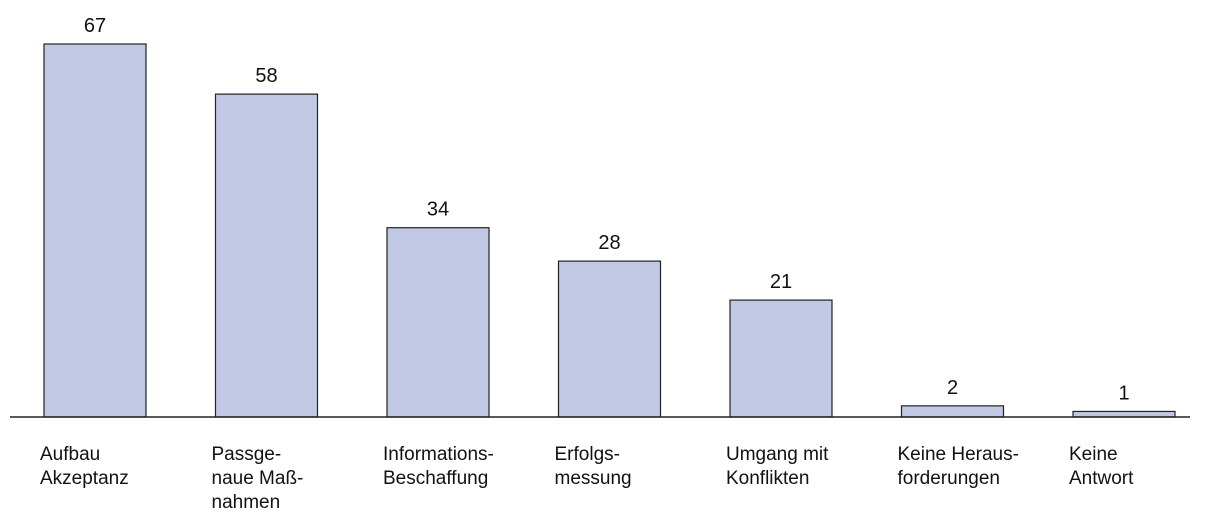  I want to click on x-tick-label: Umgang mit Konflikten, so click(777, 466).